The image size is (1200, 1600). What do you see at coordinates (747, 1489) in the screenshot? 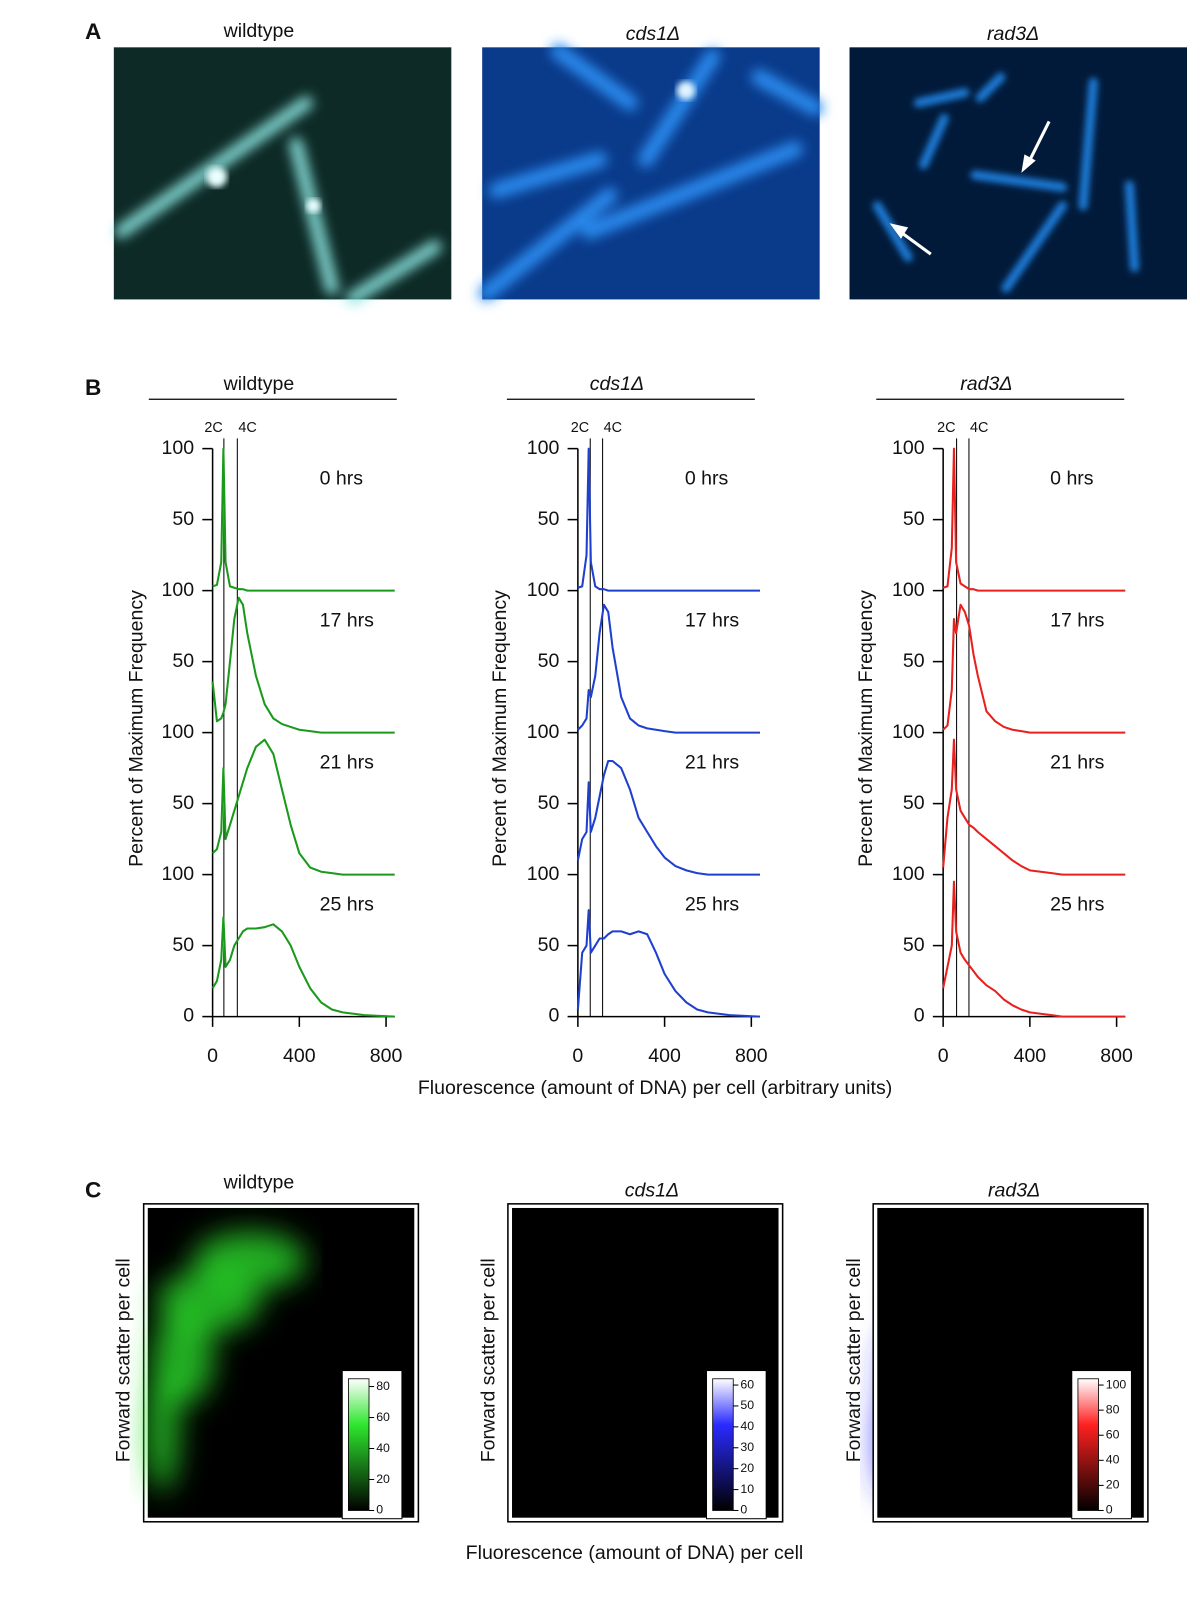
I see `colorbar-tick-label: 10` at bounding box center [747, 1489].